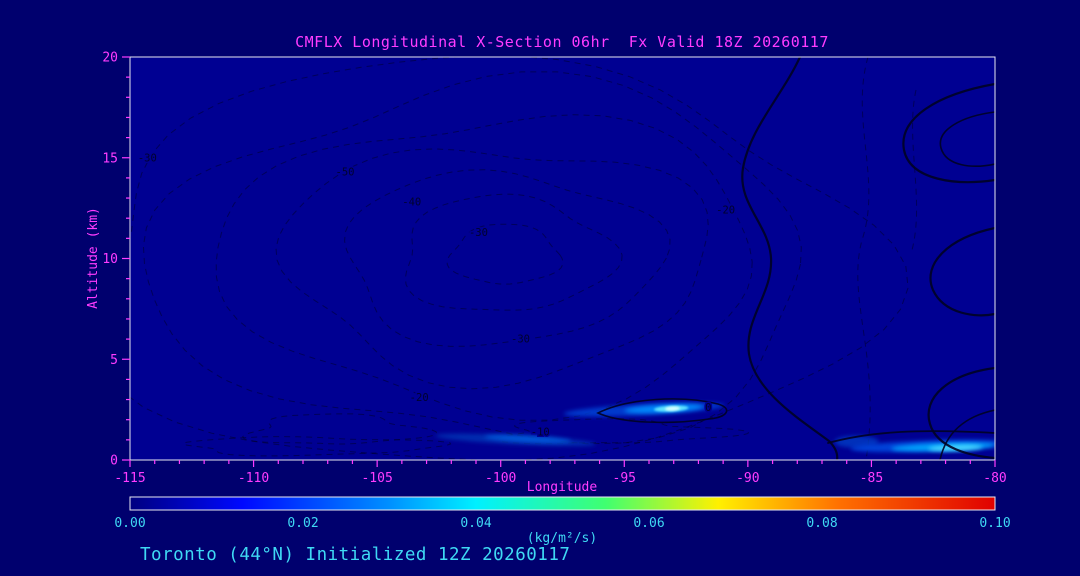 The height and width of the screenshot is (576, 1080). What do you see at coordinates (500, 478) in the screenshot?
I see `x-tick-label: -100` at bounding box center [500, 478].